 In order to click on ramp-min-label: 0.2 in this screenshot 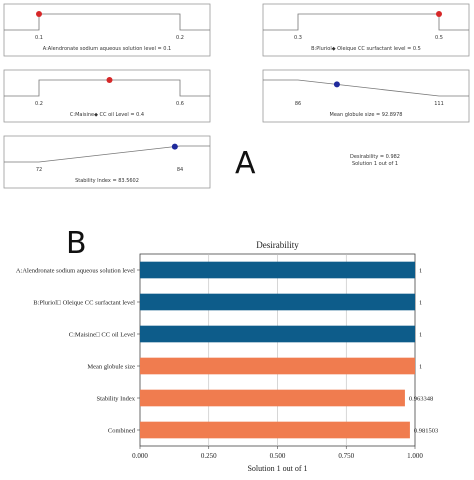, I will do `click(39, 104)`.